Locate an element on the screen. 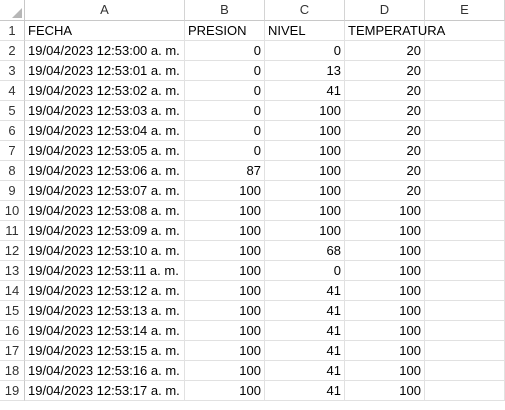 This screenshot has width=505, height=410. cell-fecha: 19/04/2023 12:53:15 a. m. is located at coordinates (105, 351).